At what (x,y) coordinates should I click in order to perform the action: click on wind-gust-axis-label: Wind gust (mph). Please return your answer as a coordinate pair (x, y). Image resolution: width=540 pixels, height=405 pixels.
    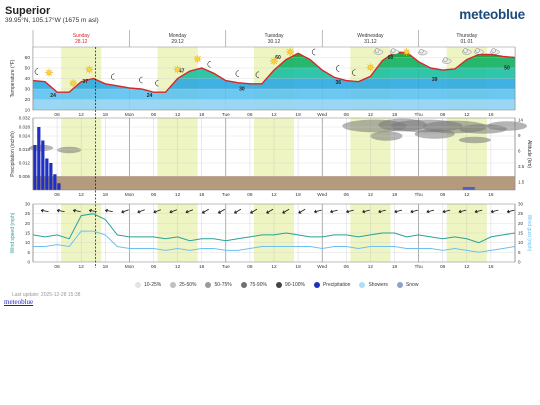
    Looking at the image, I should click on (529, 233).